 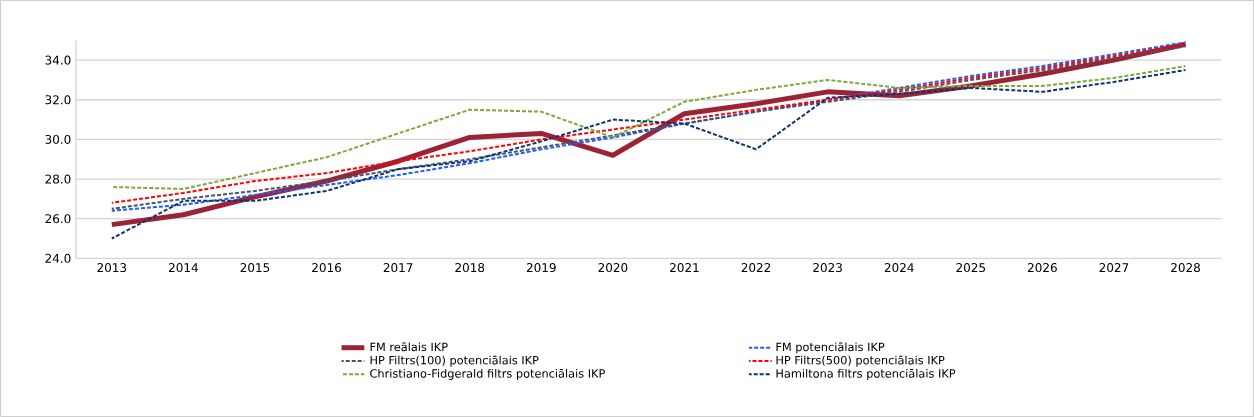 What do you see at coordinates (58, 179) in the screenshot?
I see `y-tick-label: 28.0` at bounding box center [58, 179].